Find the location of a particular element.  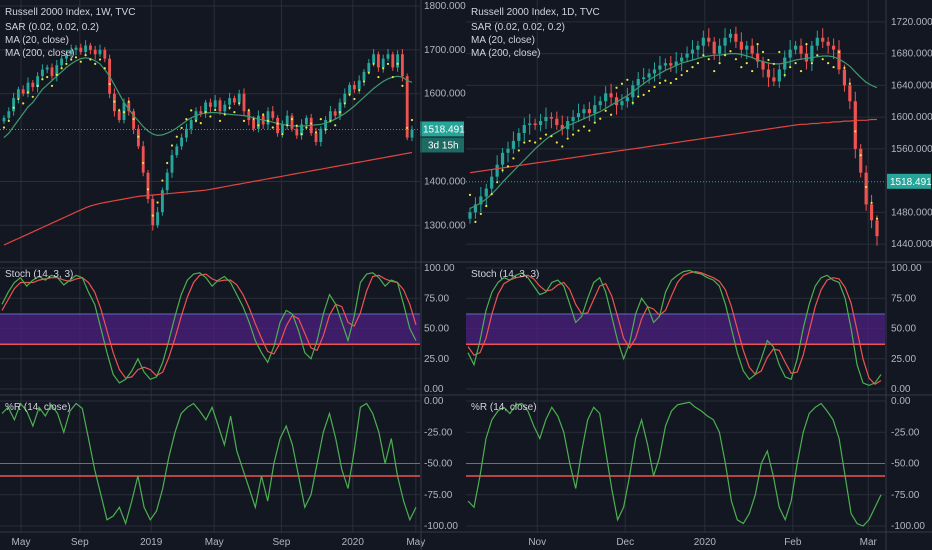

willr-line is located at coordinates (674, 464).